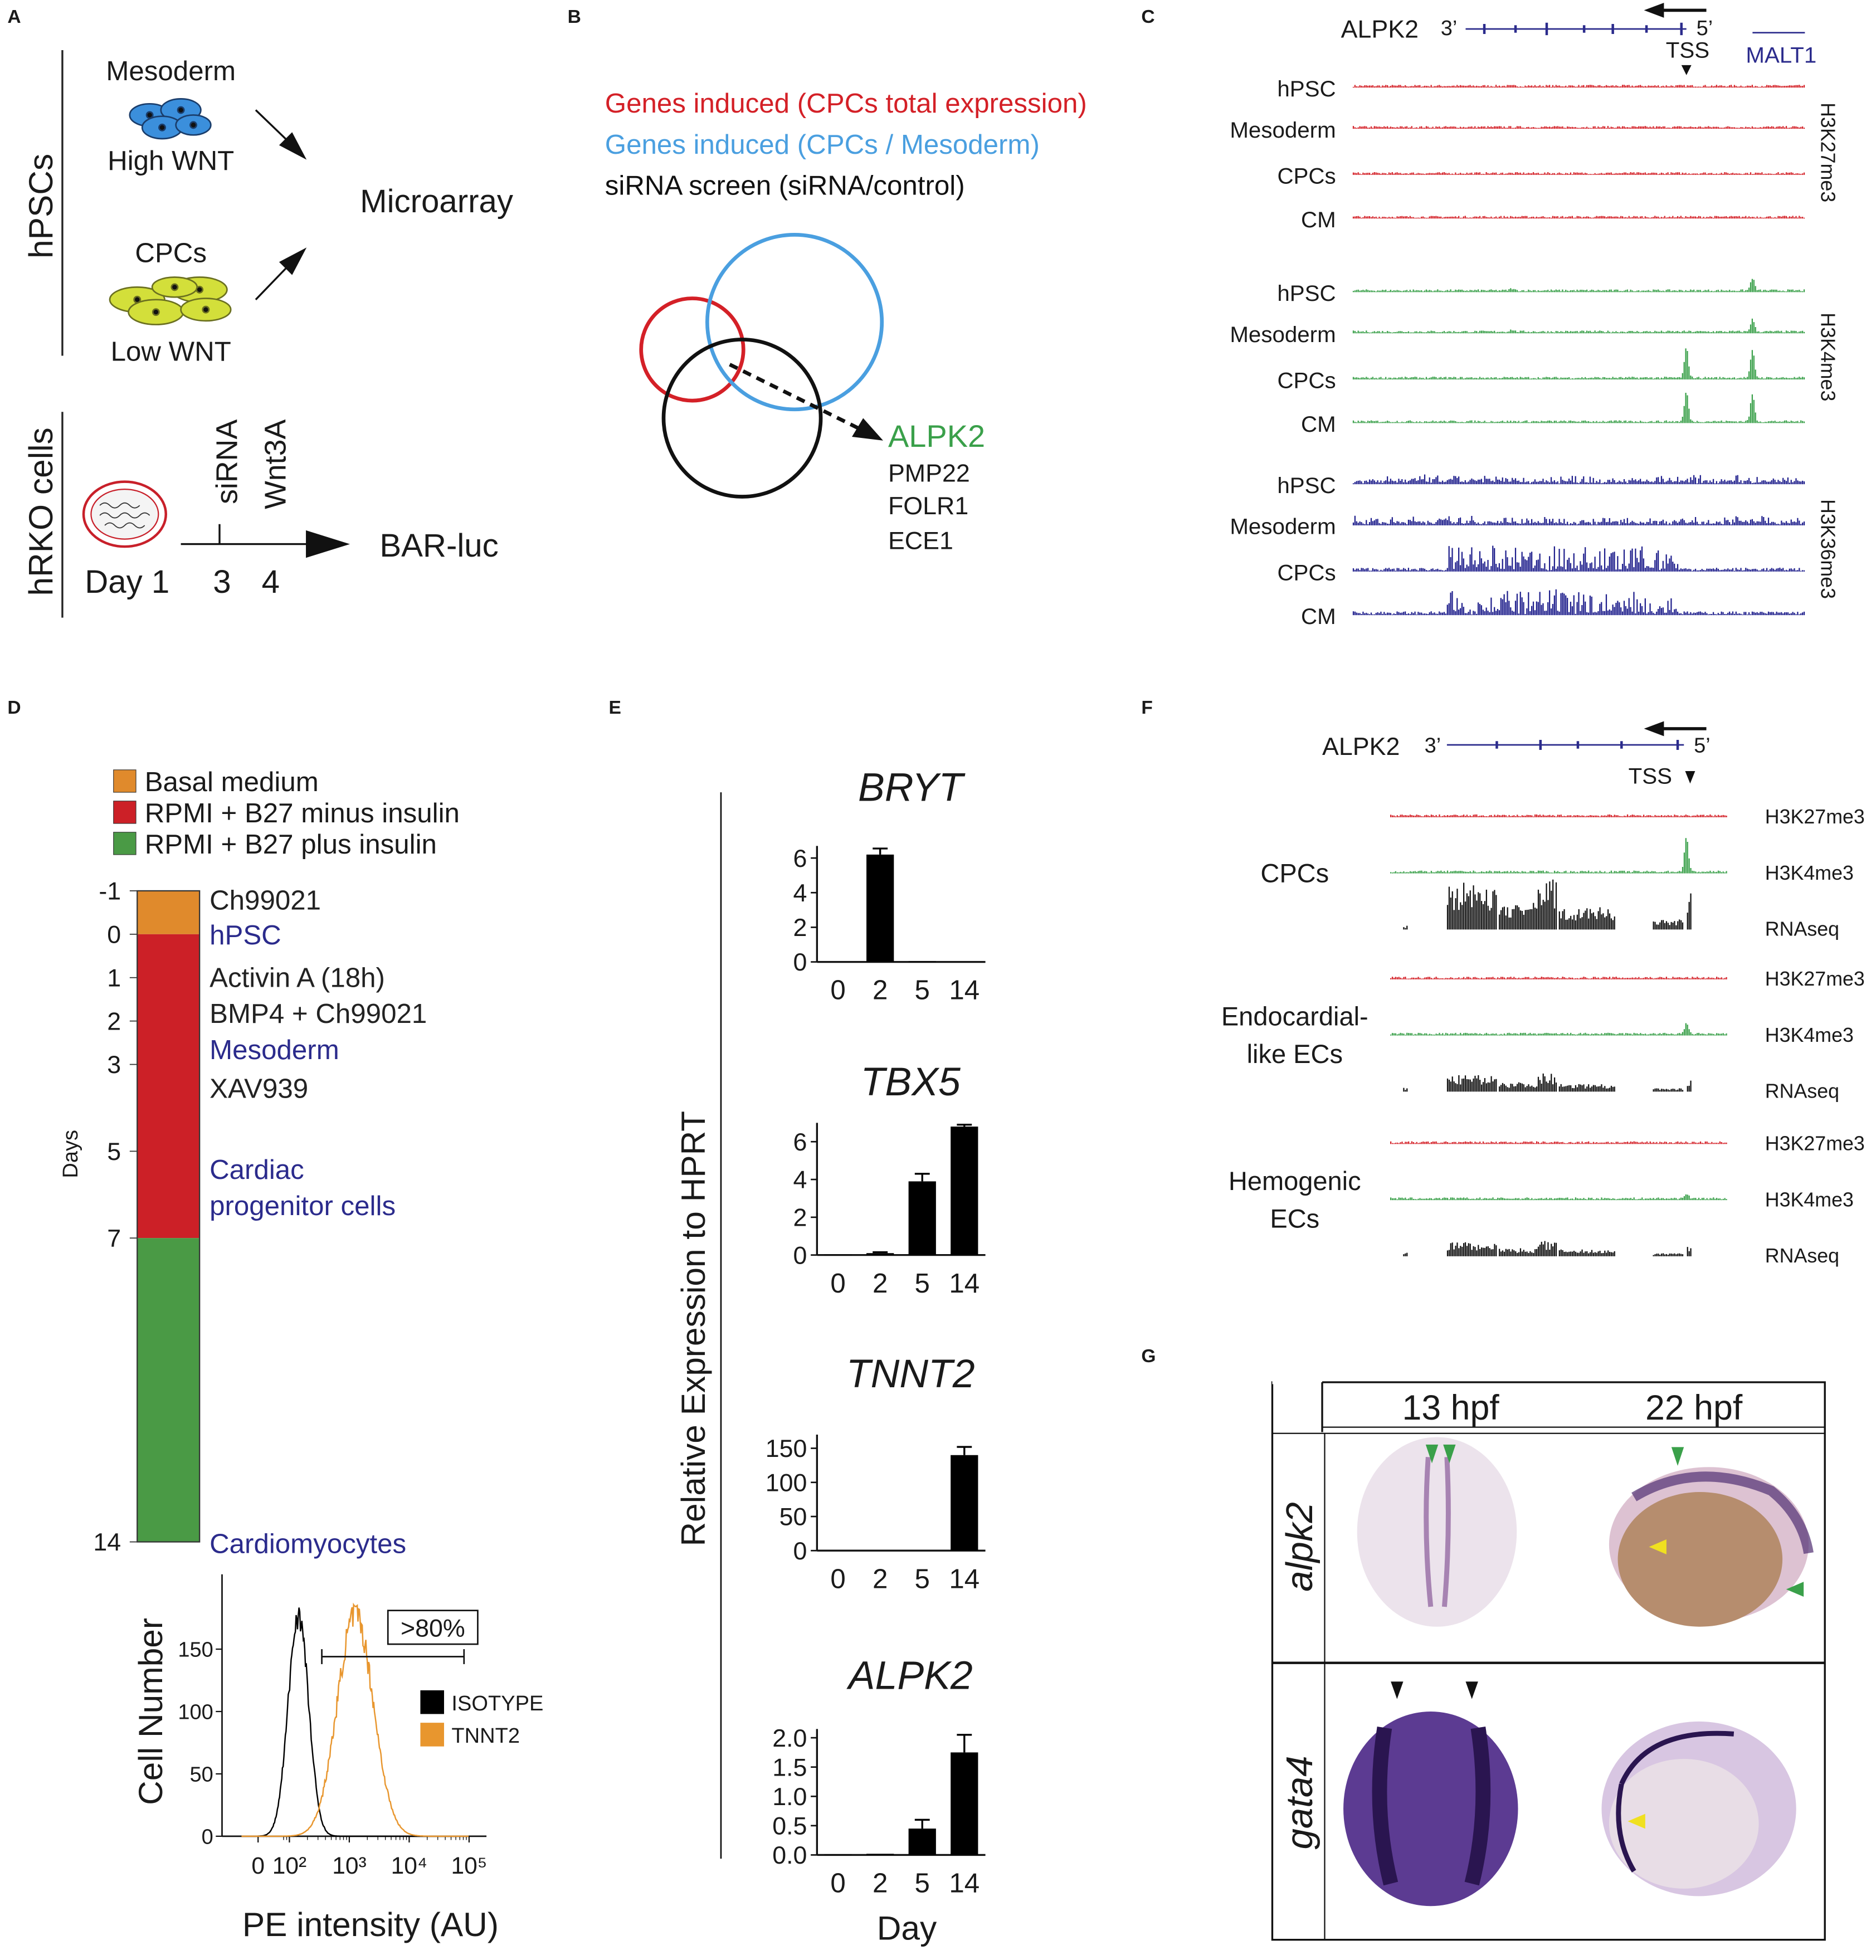 The width and height of the screenshot is (1876, 1960). I want to click on x-tick-label: 2, so click(880, 1883).